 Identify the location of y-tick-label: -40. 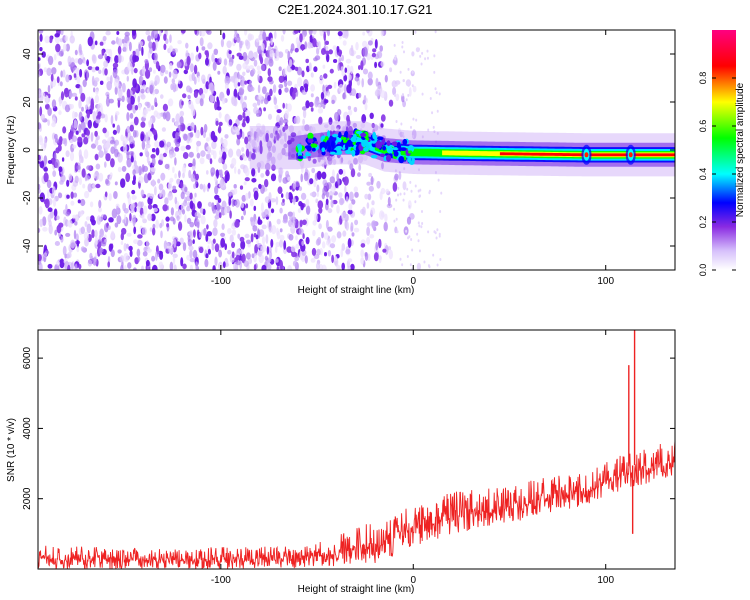
(27, 245).